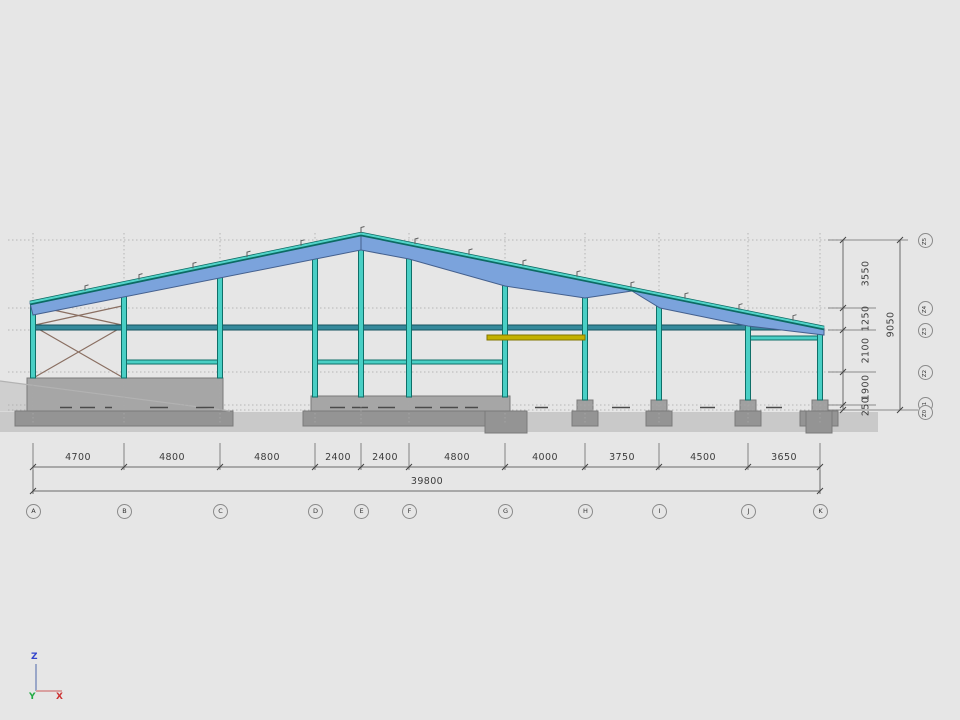 The image size is (960, 720). I want to click on dim-height-5: 250, so click(866, 406).